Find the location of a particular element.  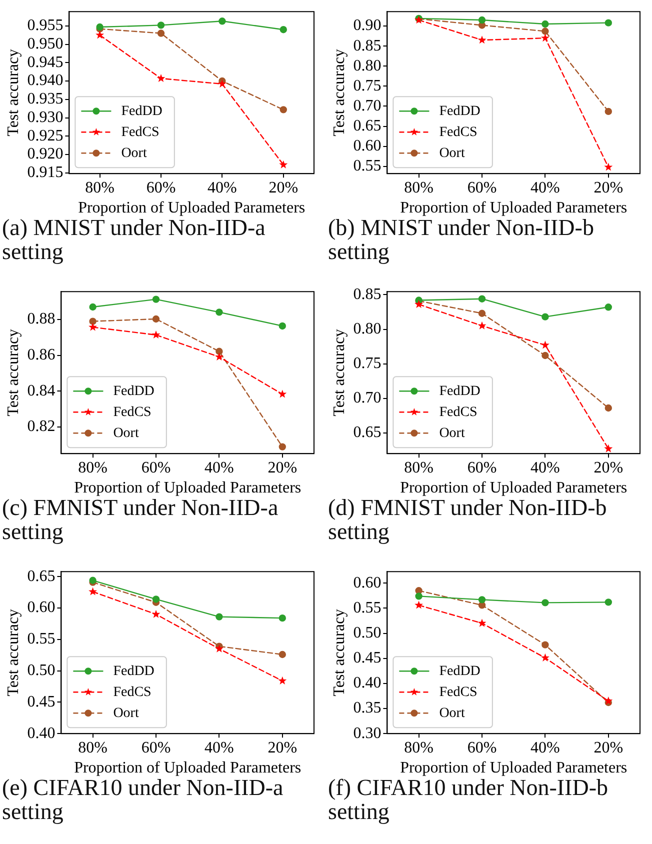

y-tick-label: 0.30 is located at coordinates (367, 733).